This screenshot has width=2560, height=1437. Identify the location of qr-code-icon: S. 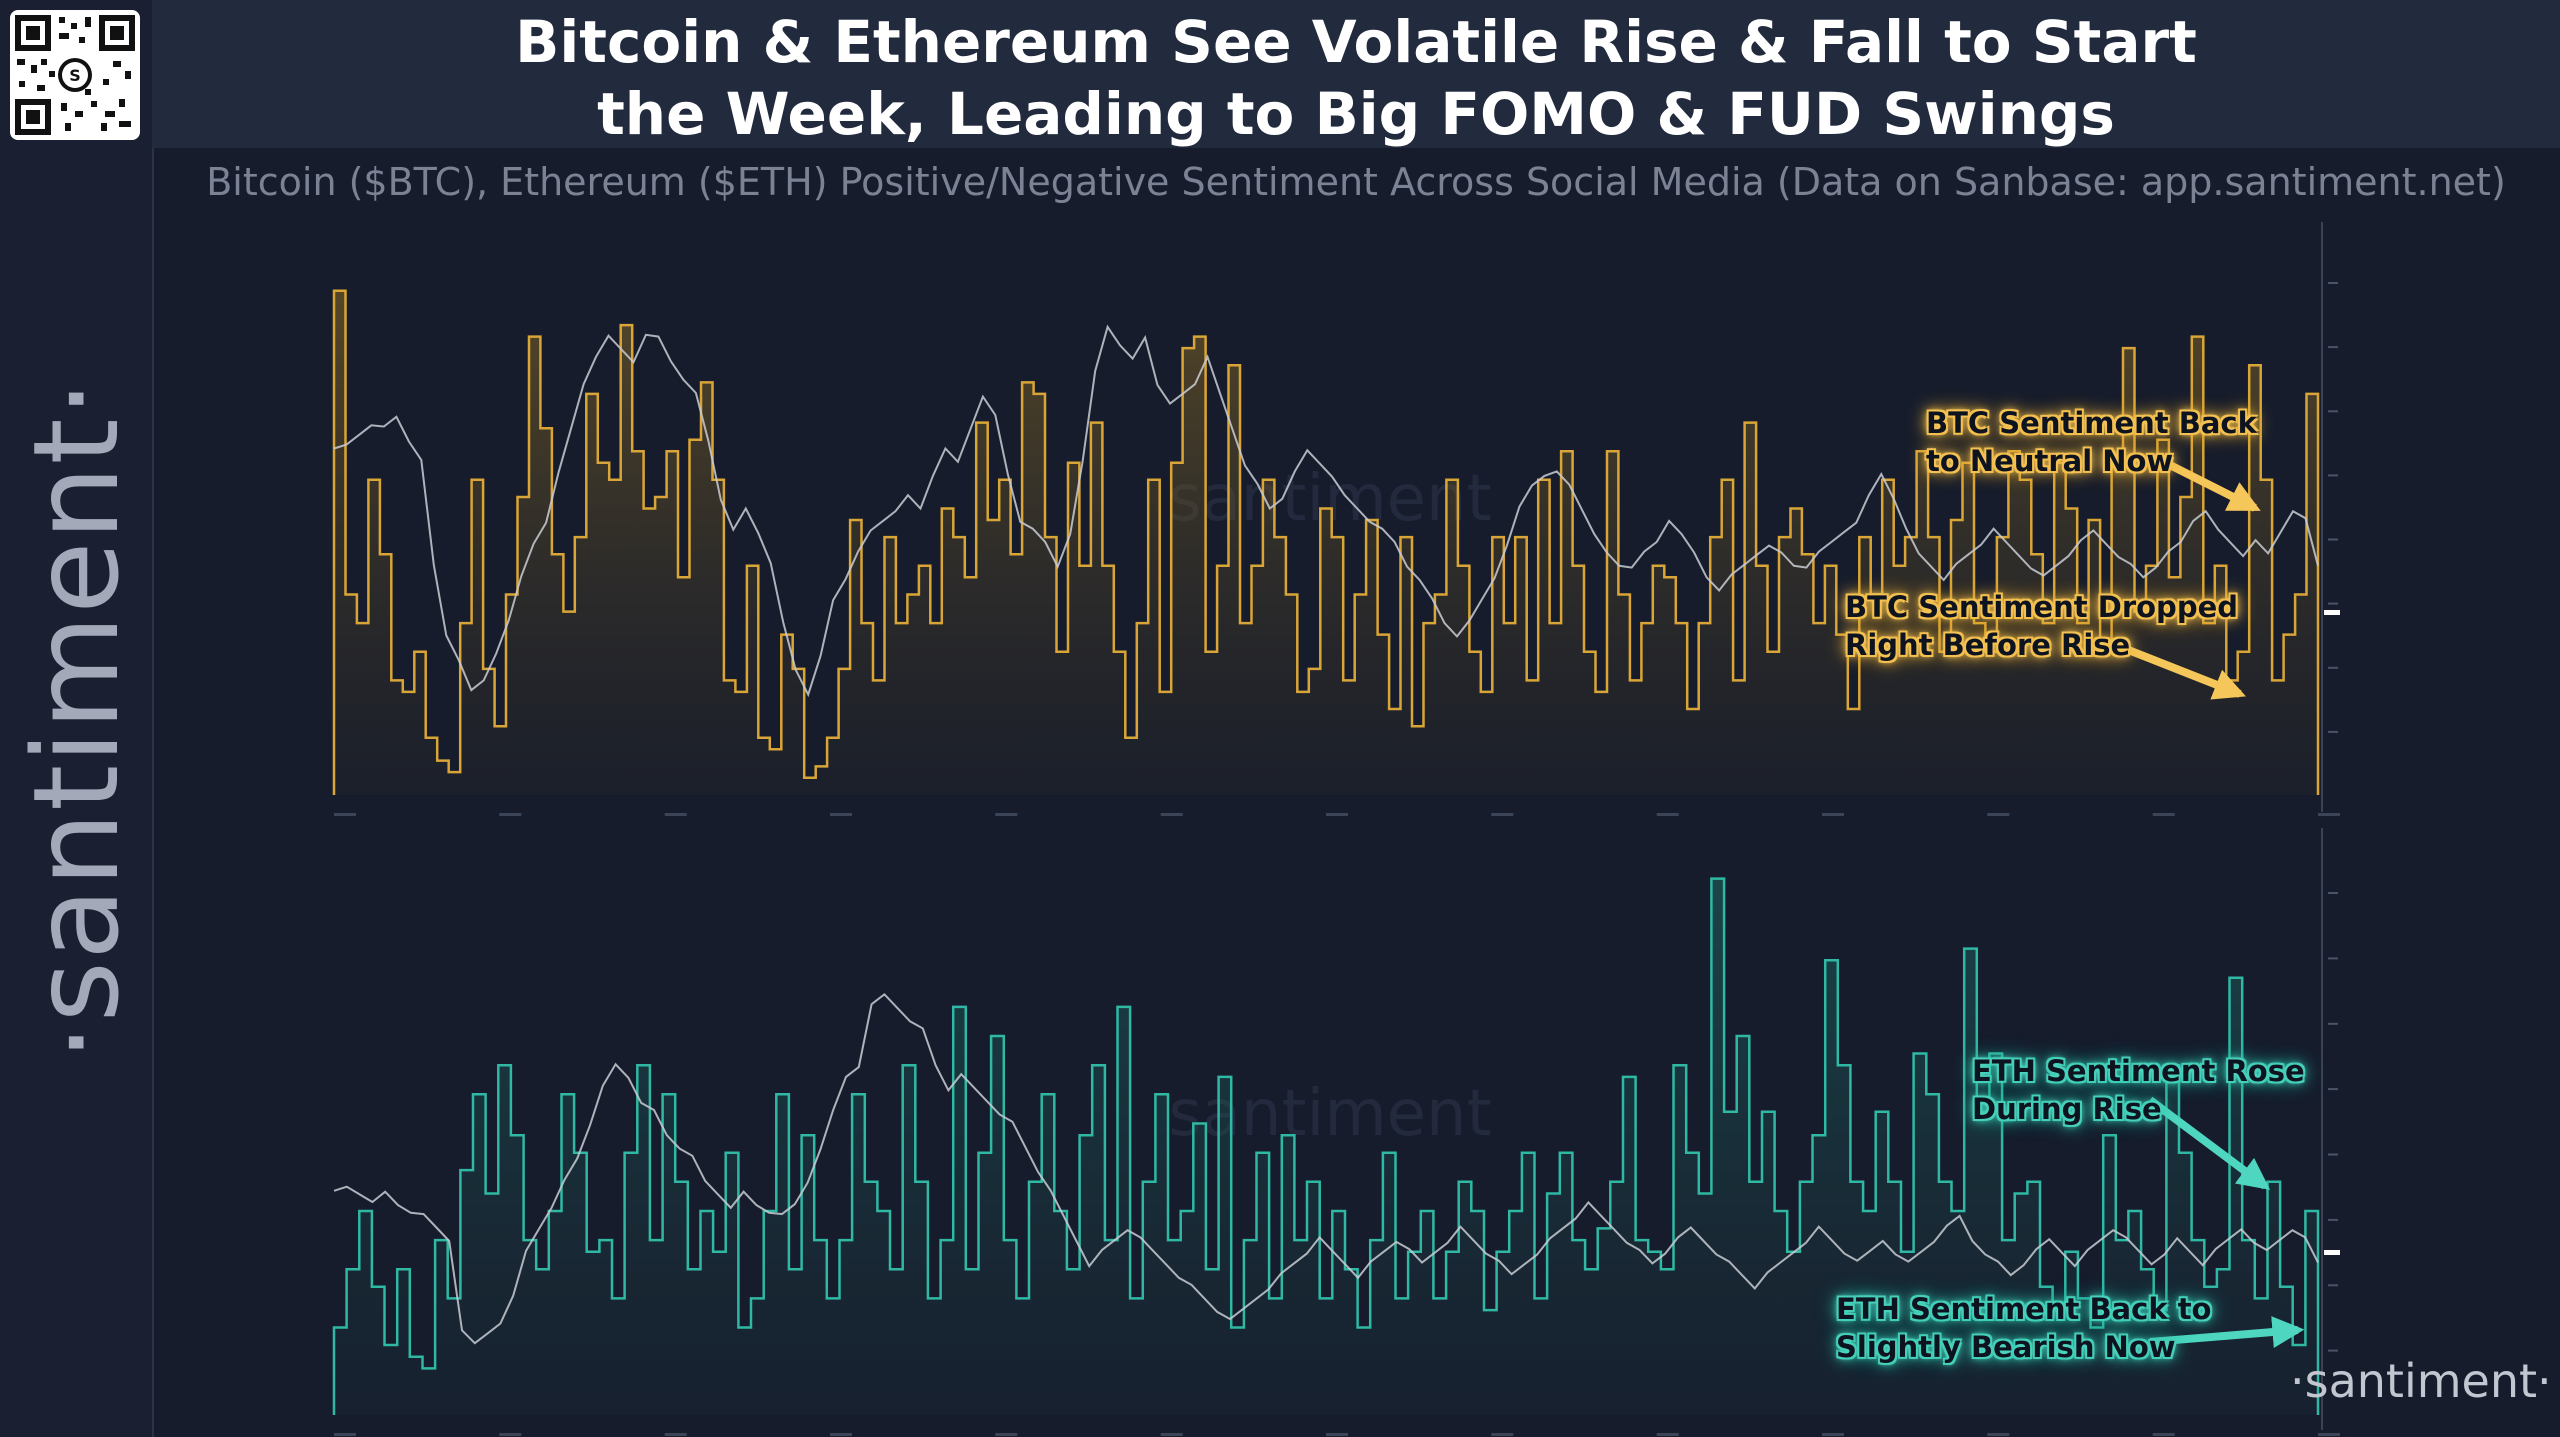
(75, 75).